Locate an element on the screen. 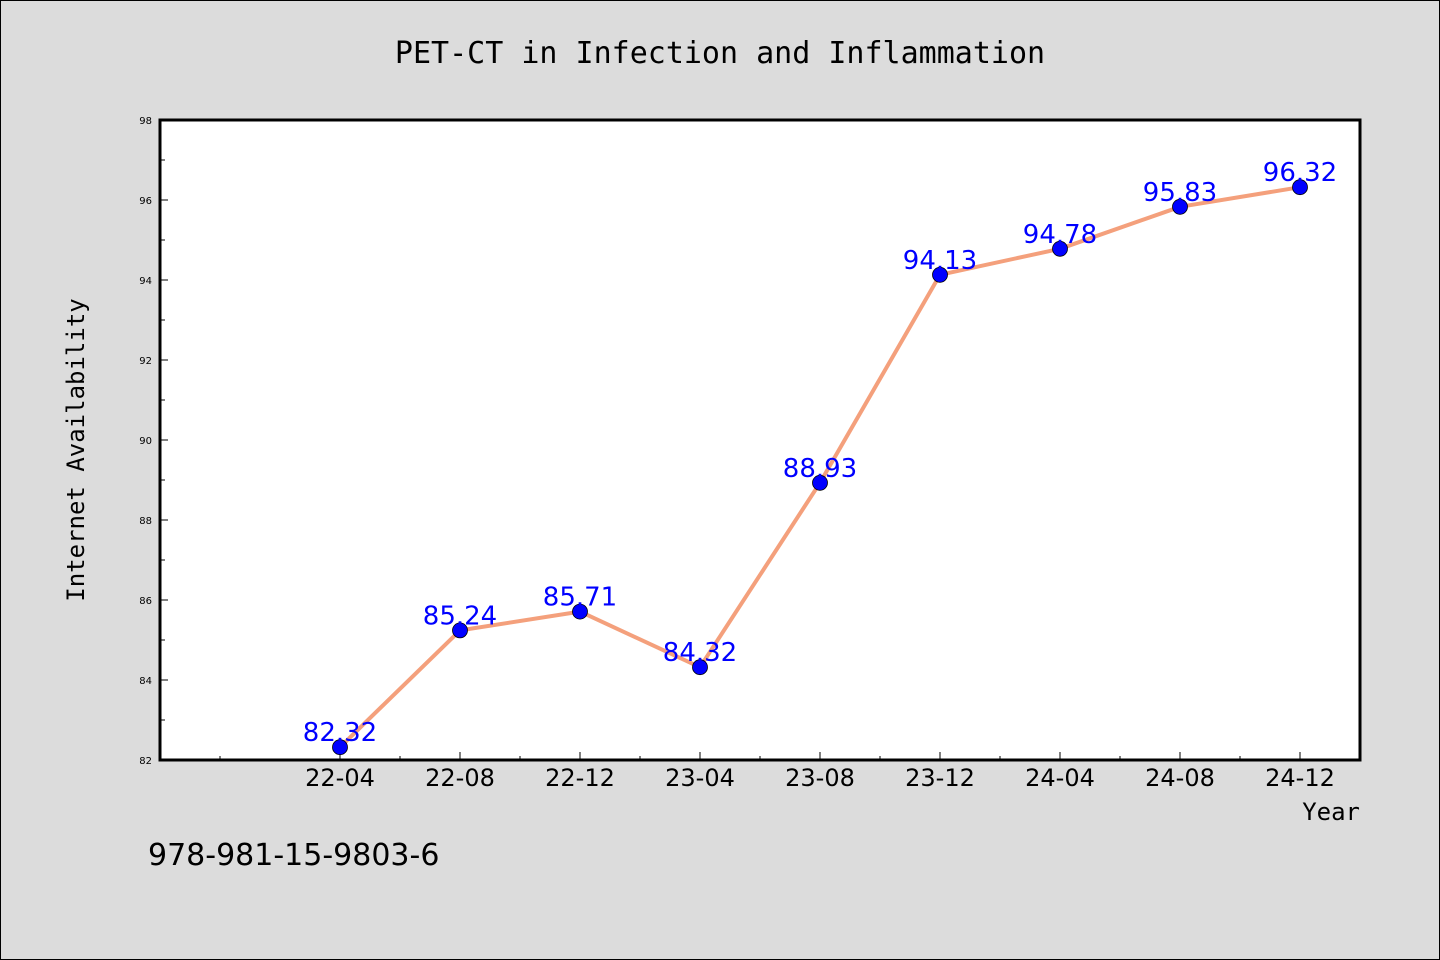 The image size is (1440, 960). data-label: 84.32 is located at coordinates (700, 653).